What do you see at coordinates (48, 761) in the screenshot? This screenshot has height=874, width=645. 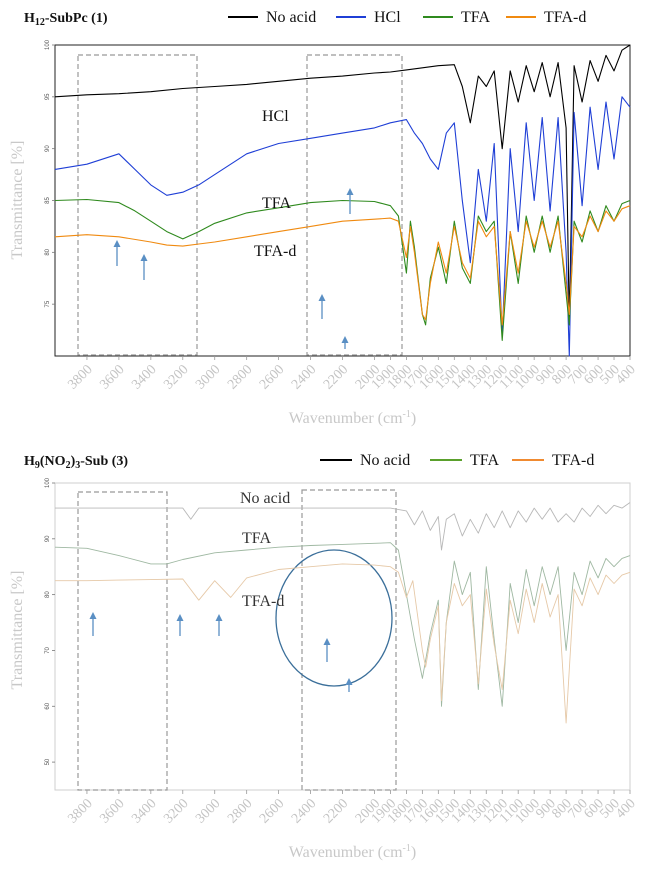 I see `y-tick-label: 50` at bounding box center [48, 761].